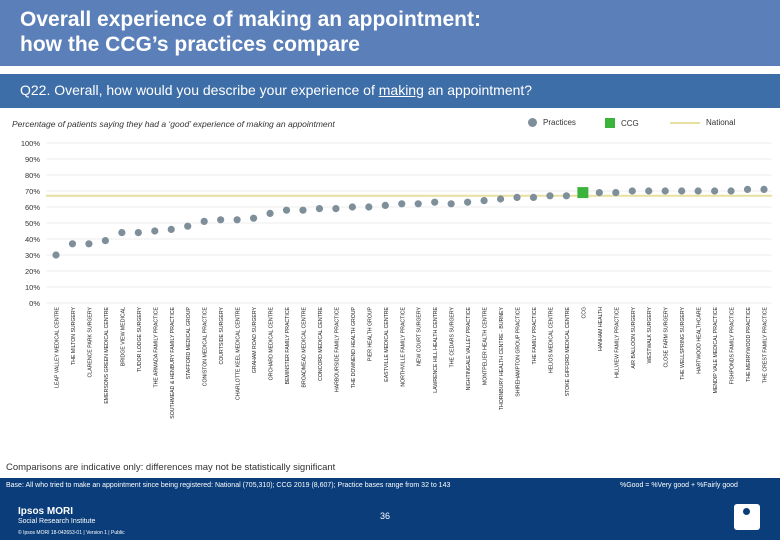 This screenshot has height=540, width=780. Describe the element at coordinates (733, 345) in the screenshot. I see `x-tick-label: FISHPONDS FAMILY PRACTICE` at that location.